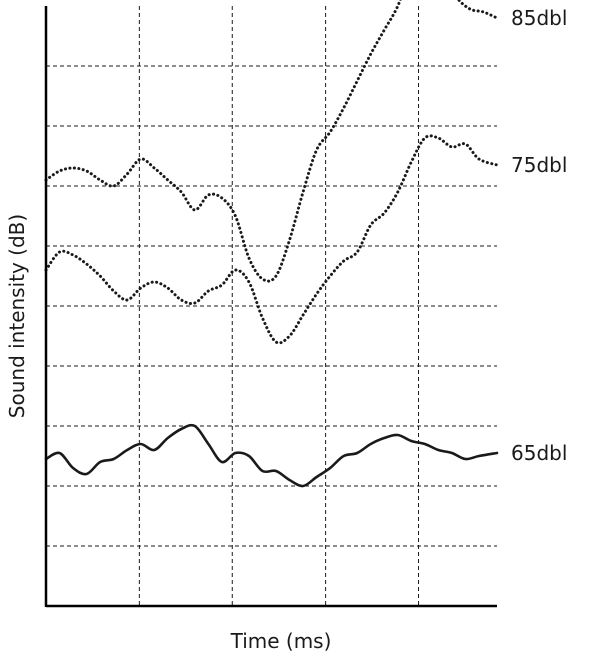 This screenshot has width=600, height=660. I want to click on series-line-65dbl, so click(271, 455).